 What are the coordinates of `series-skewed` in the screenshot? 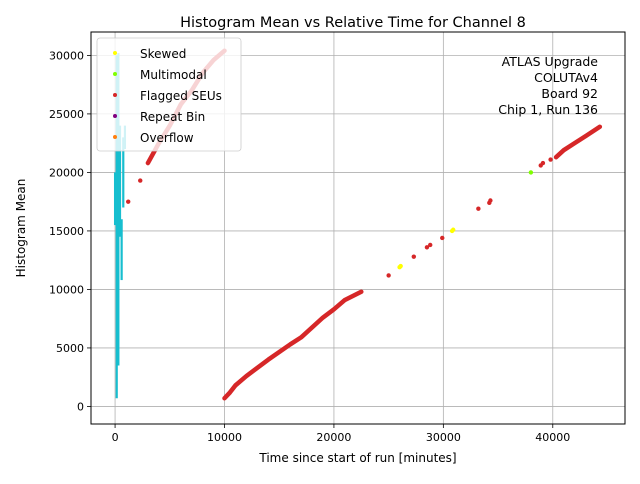 It's located at (426, 248).